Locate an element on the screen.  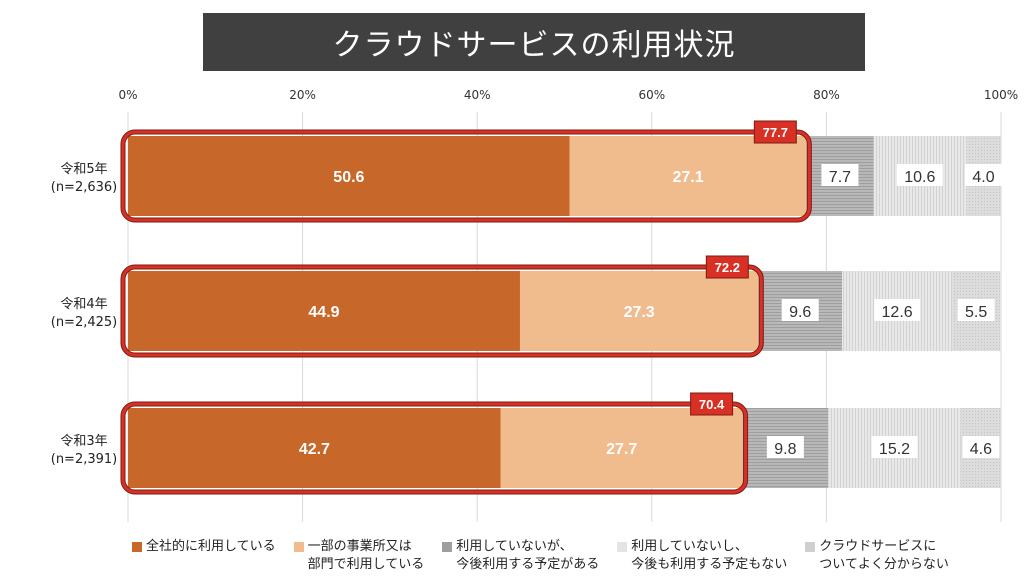
data-label: 27.7 is located at coordinates (621, 449).